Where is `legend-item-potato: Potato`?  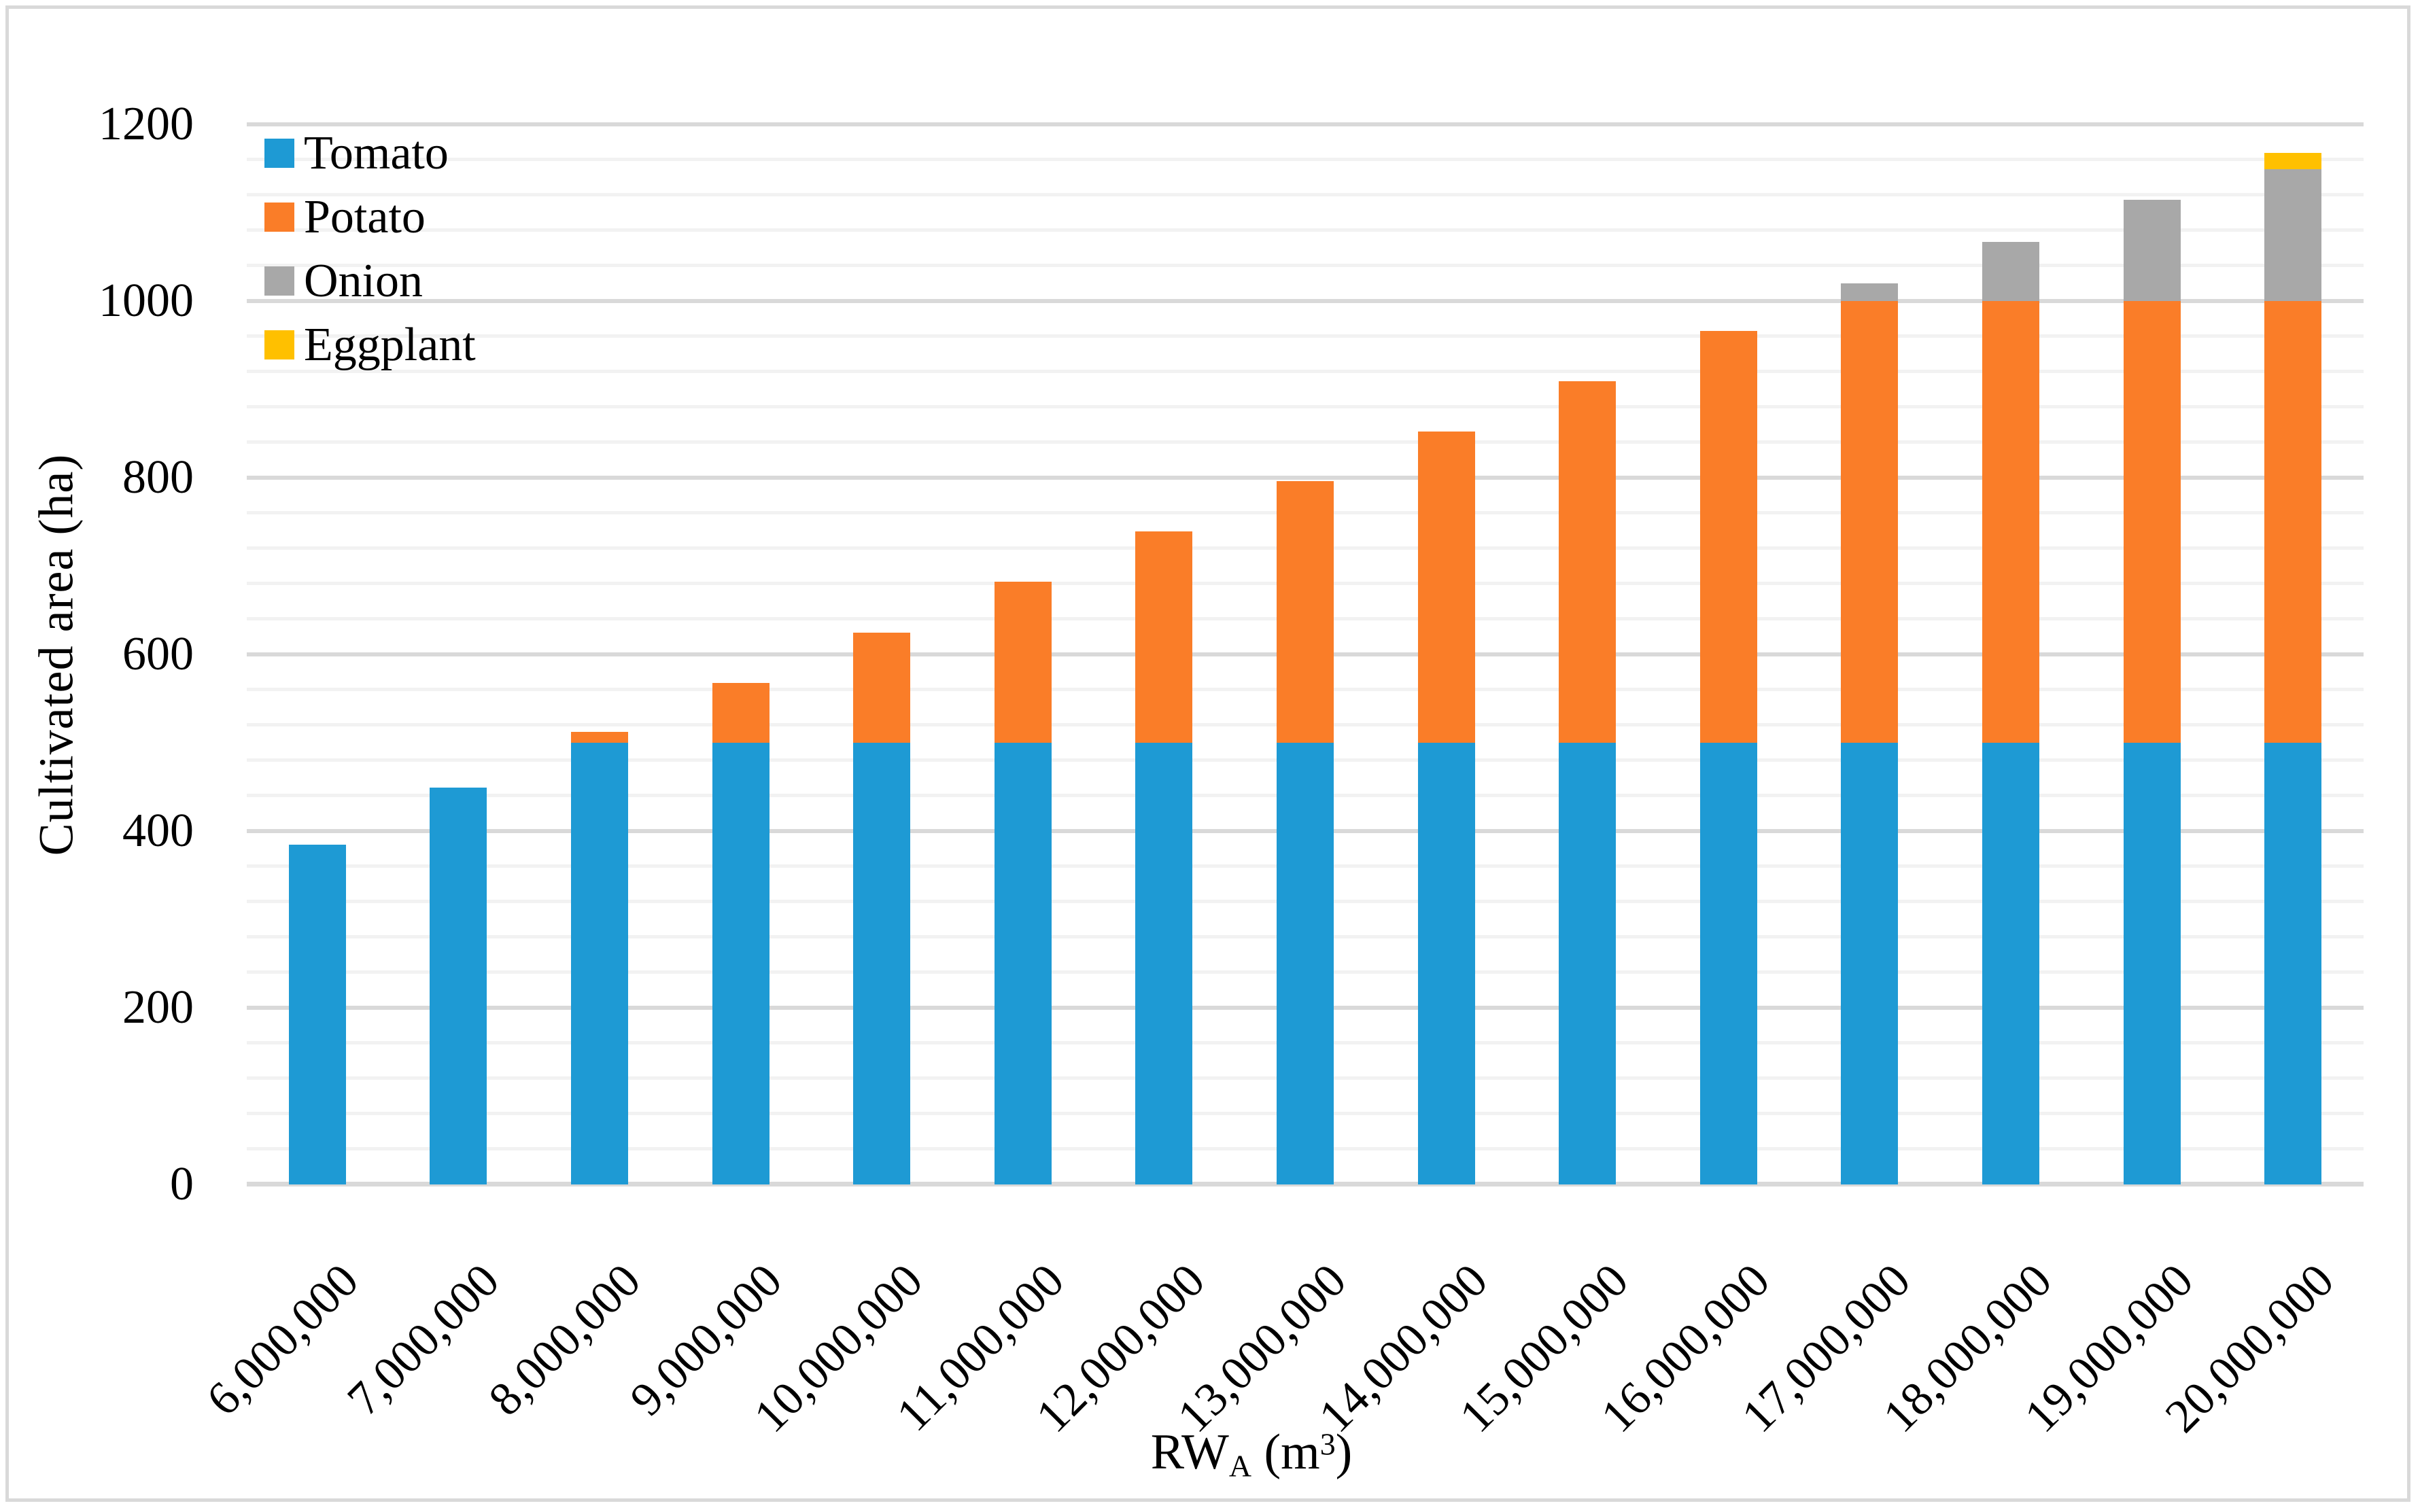 legend-item-potato: Potato is located at coordinates (370, 217).